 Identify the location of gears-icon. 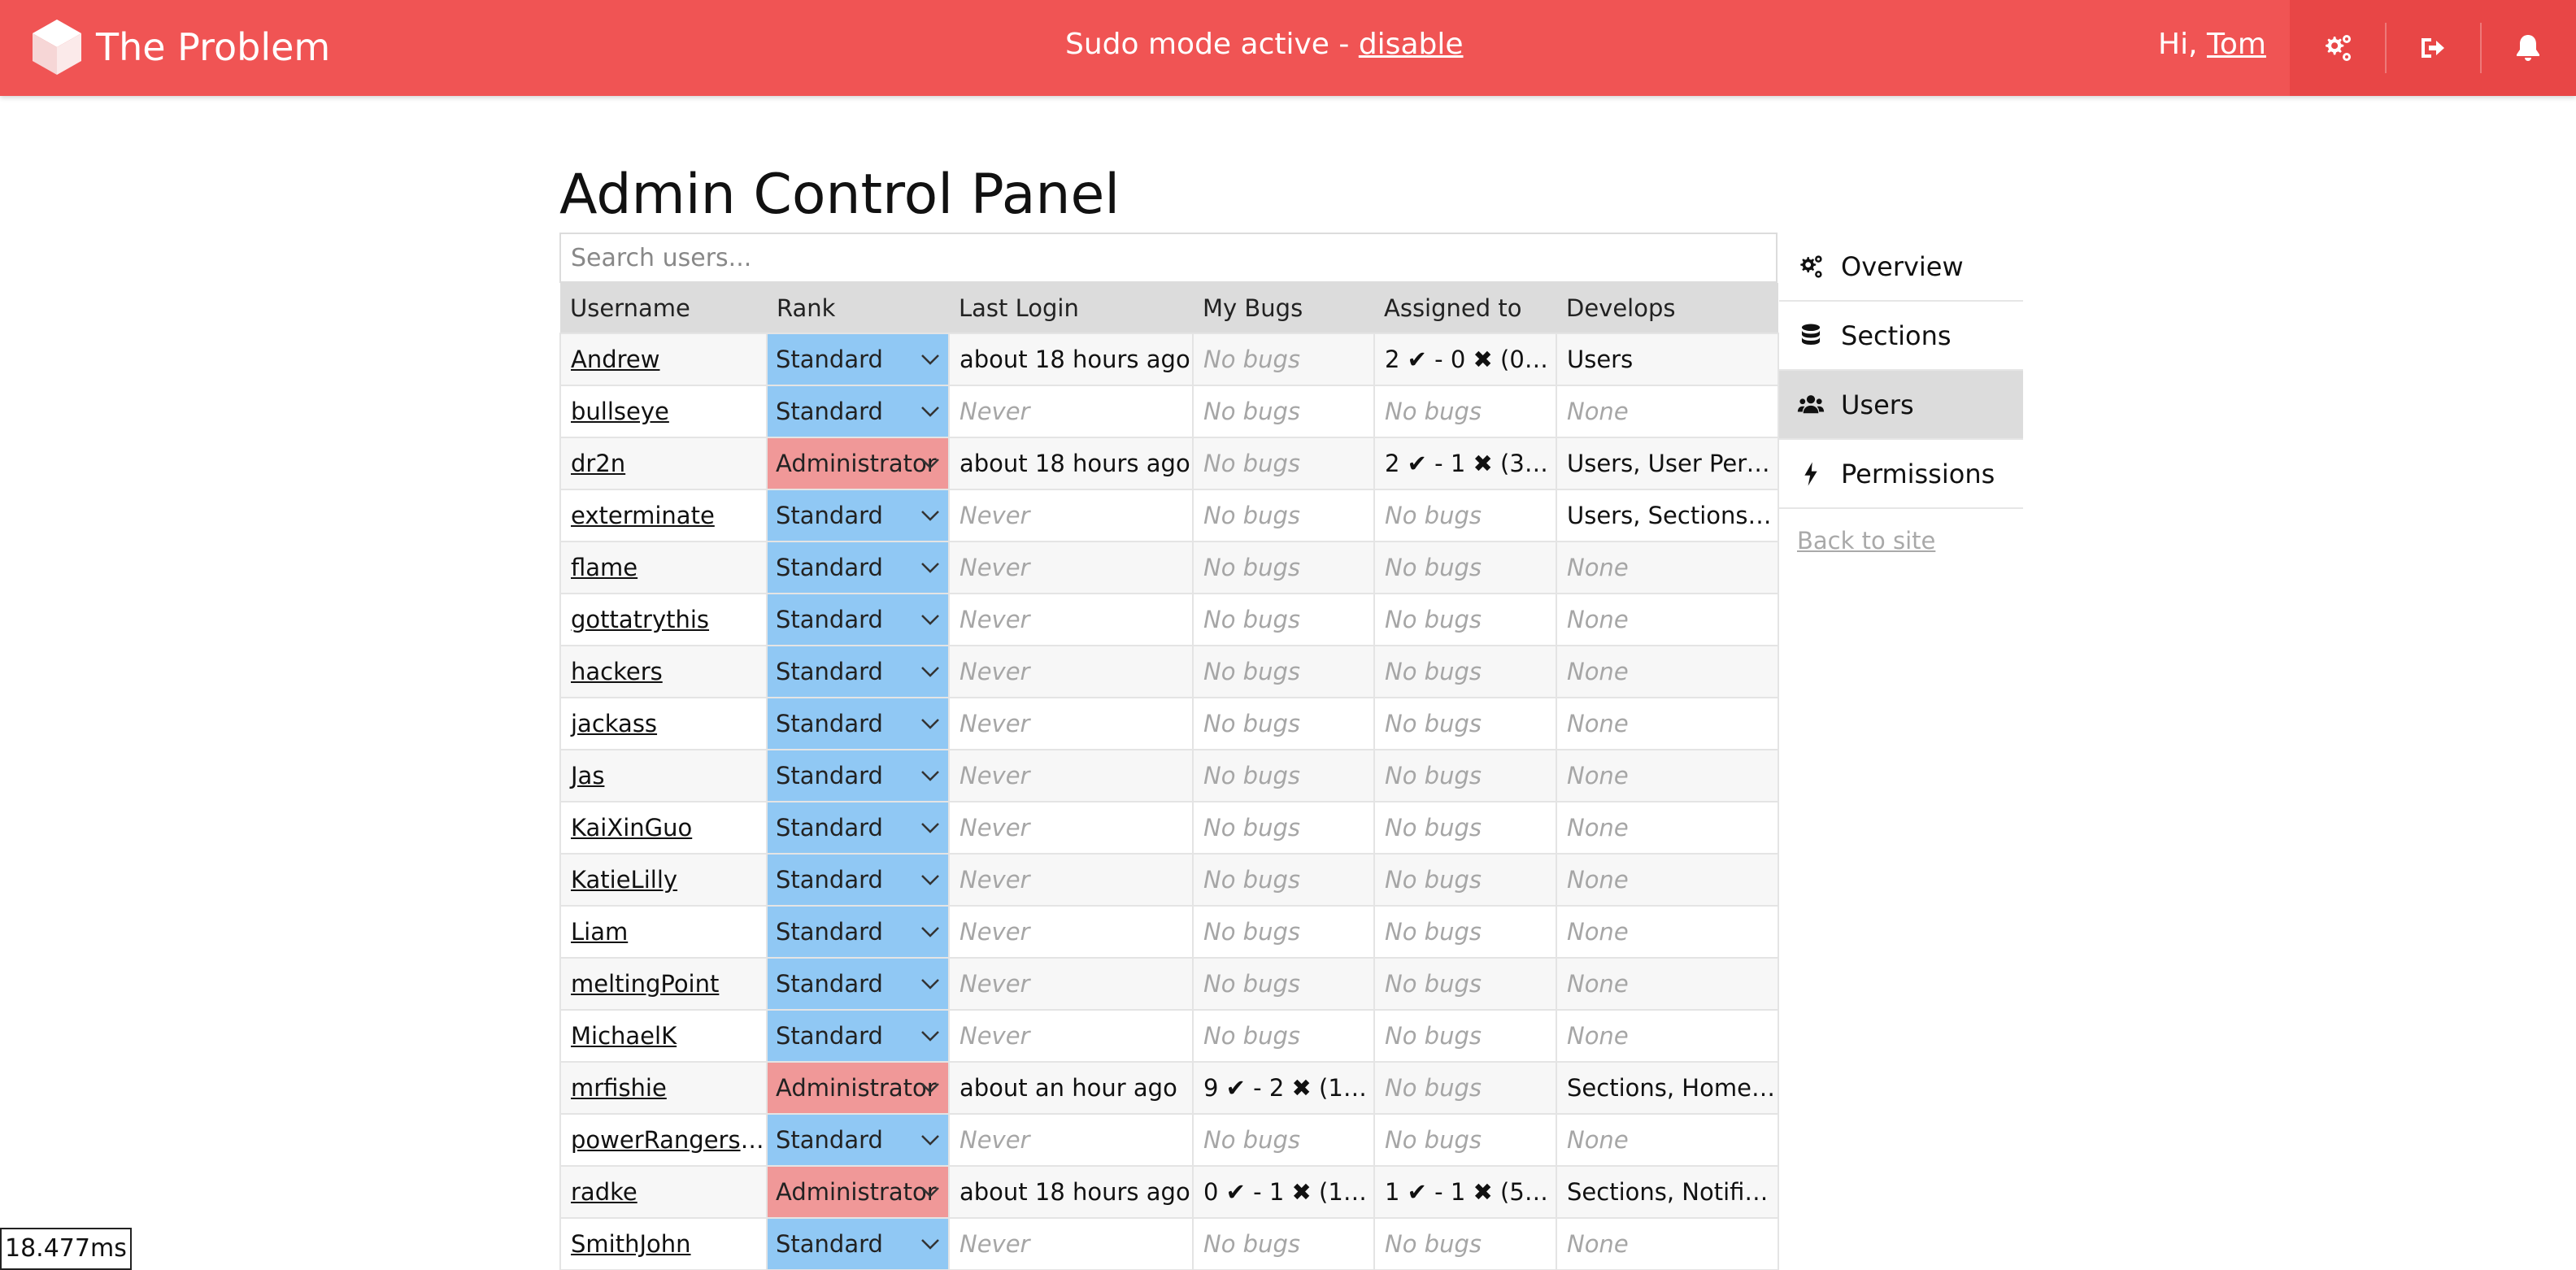
(1811, 267).